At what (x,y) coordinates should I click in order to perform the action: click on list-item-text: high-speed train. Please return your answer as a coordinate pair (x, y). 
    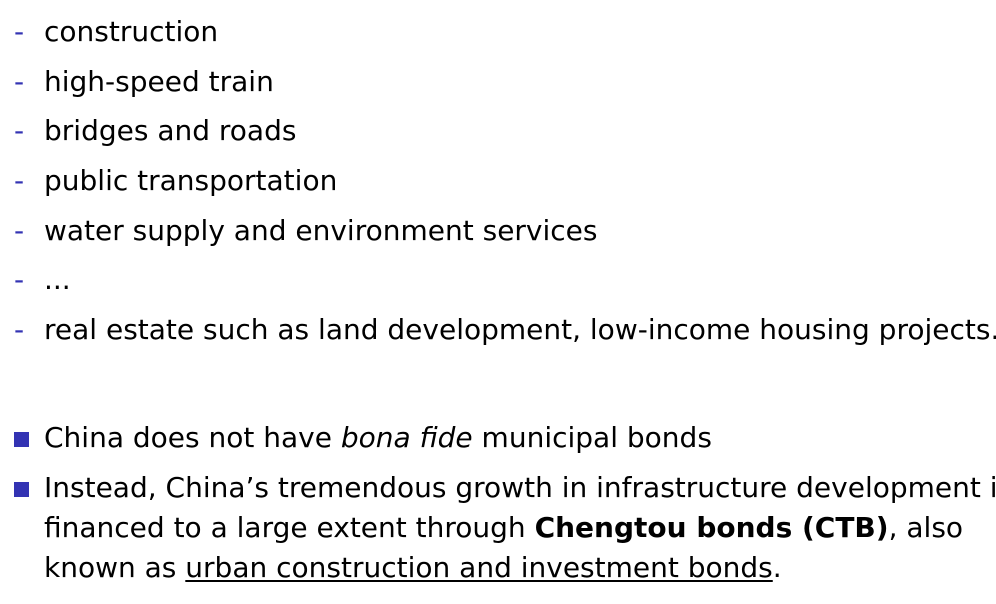
    Looking at the image, I should click on (159, 81).